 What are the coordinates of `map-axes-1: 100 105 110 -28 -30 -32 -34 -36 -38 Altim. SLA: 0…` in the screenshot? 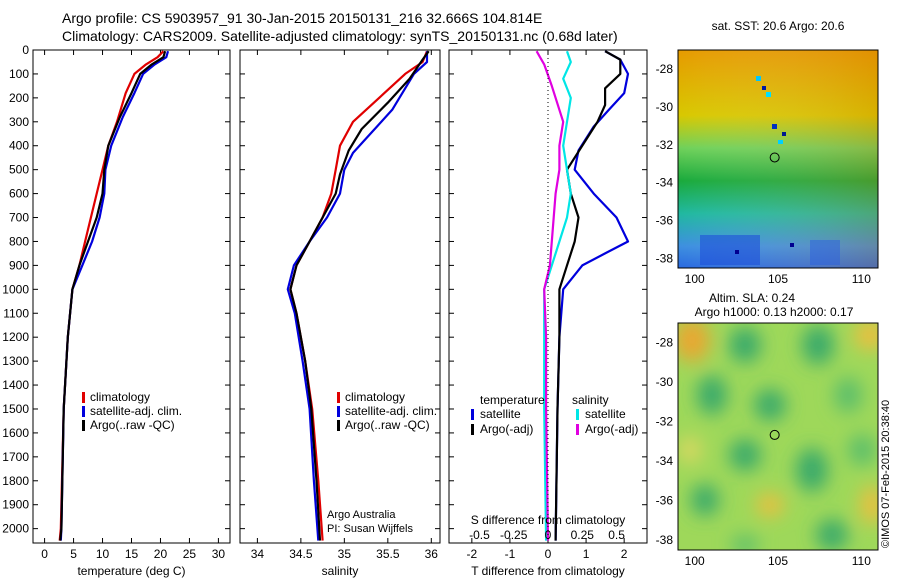 It's located at (764, 429).